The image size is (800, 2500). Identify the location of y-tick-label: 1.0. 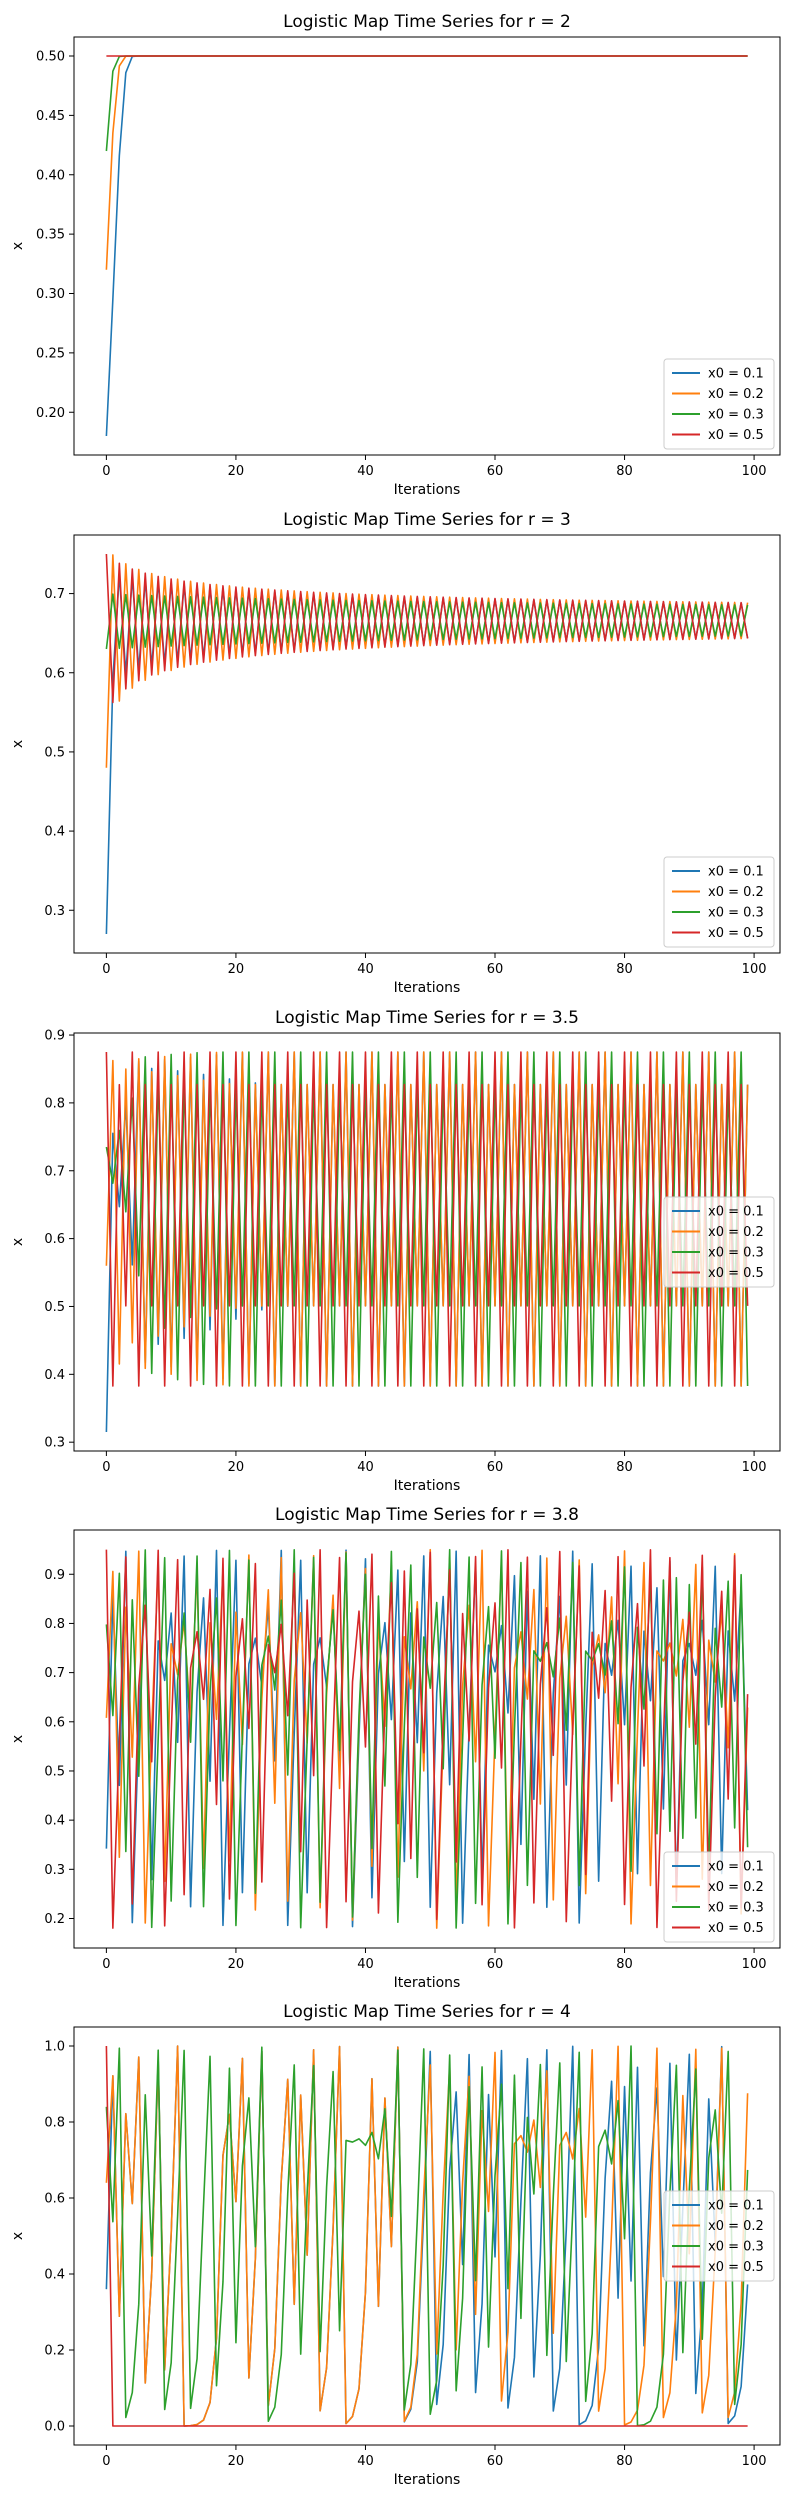
(54, 2047).